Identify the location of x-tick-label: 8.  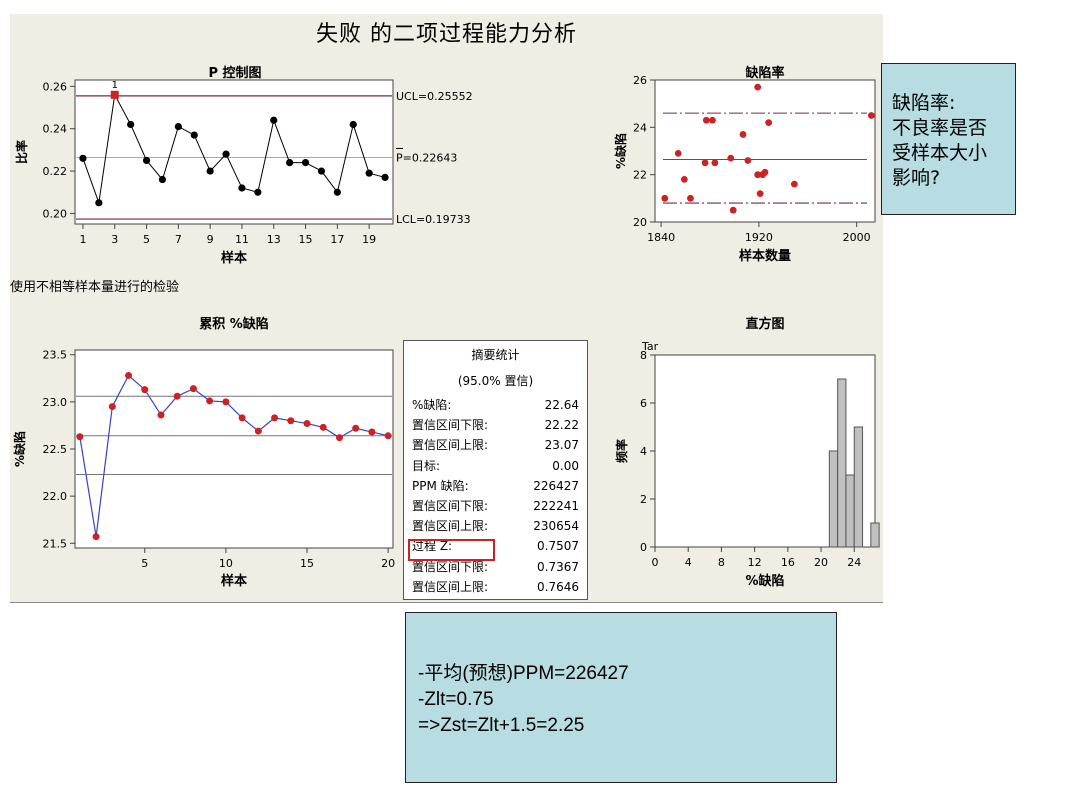
(721, 562).